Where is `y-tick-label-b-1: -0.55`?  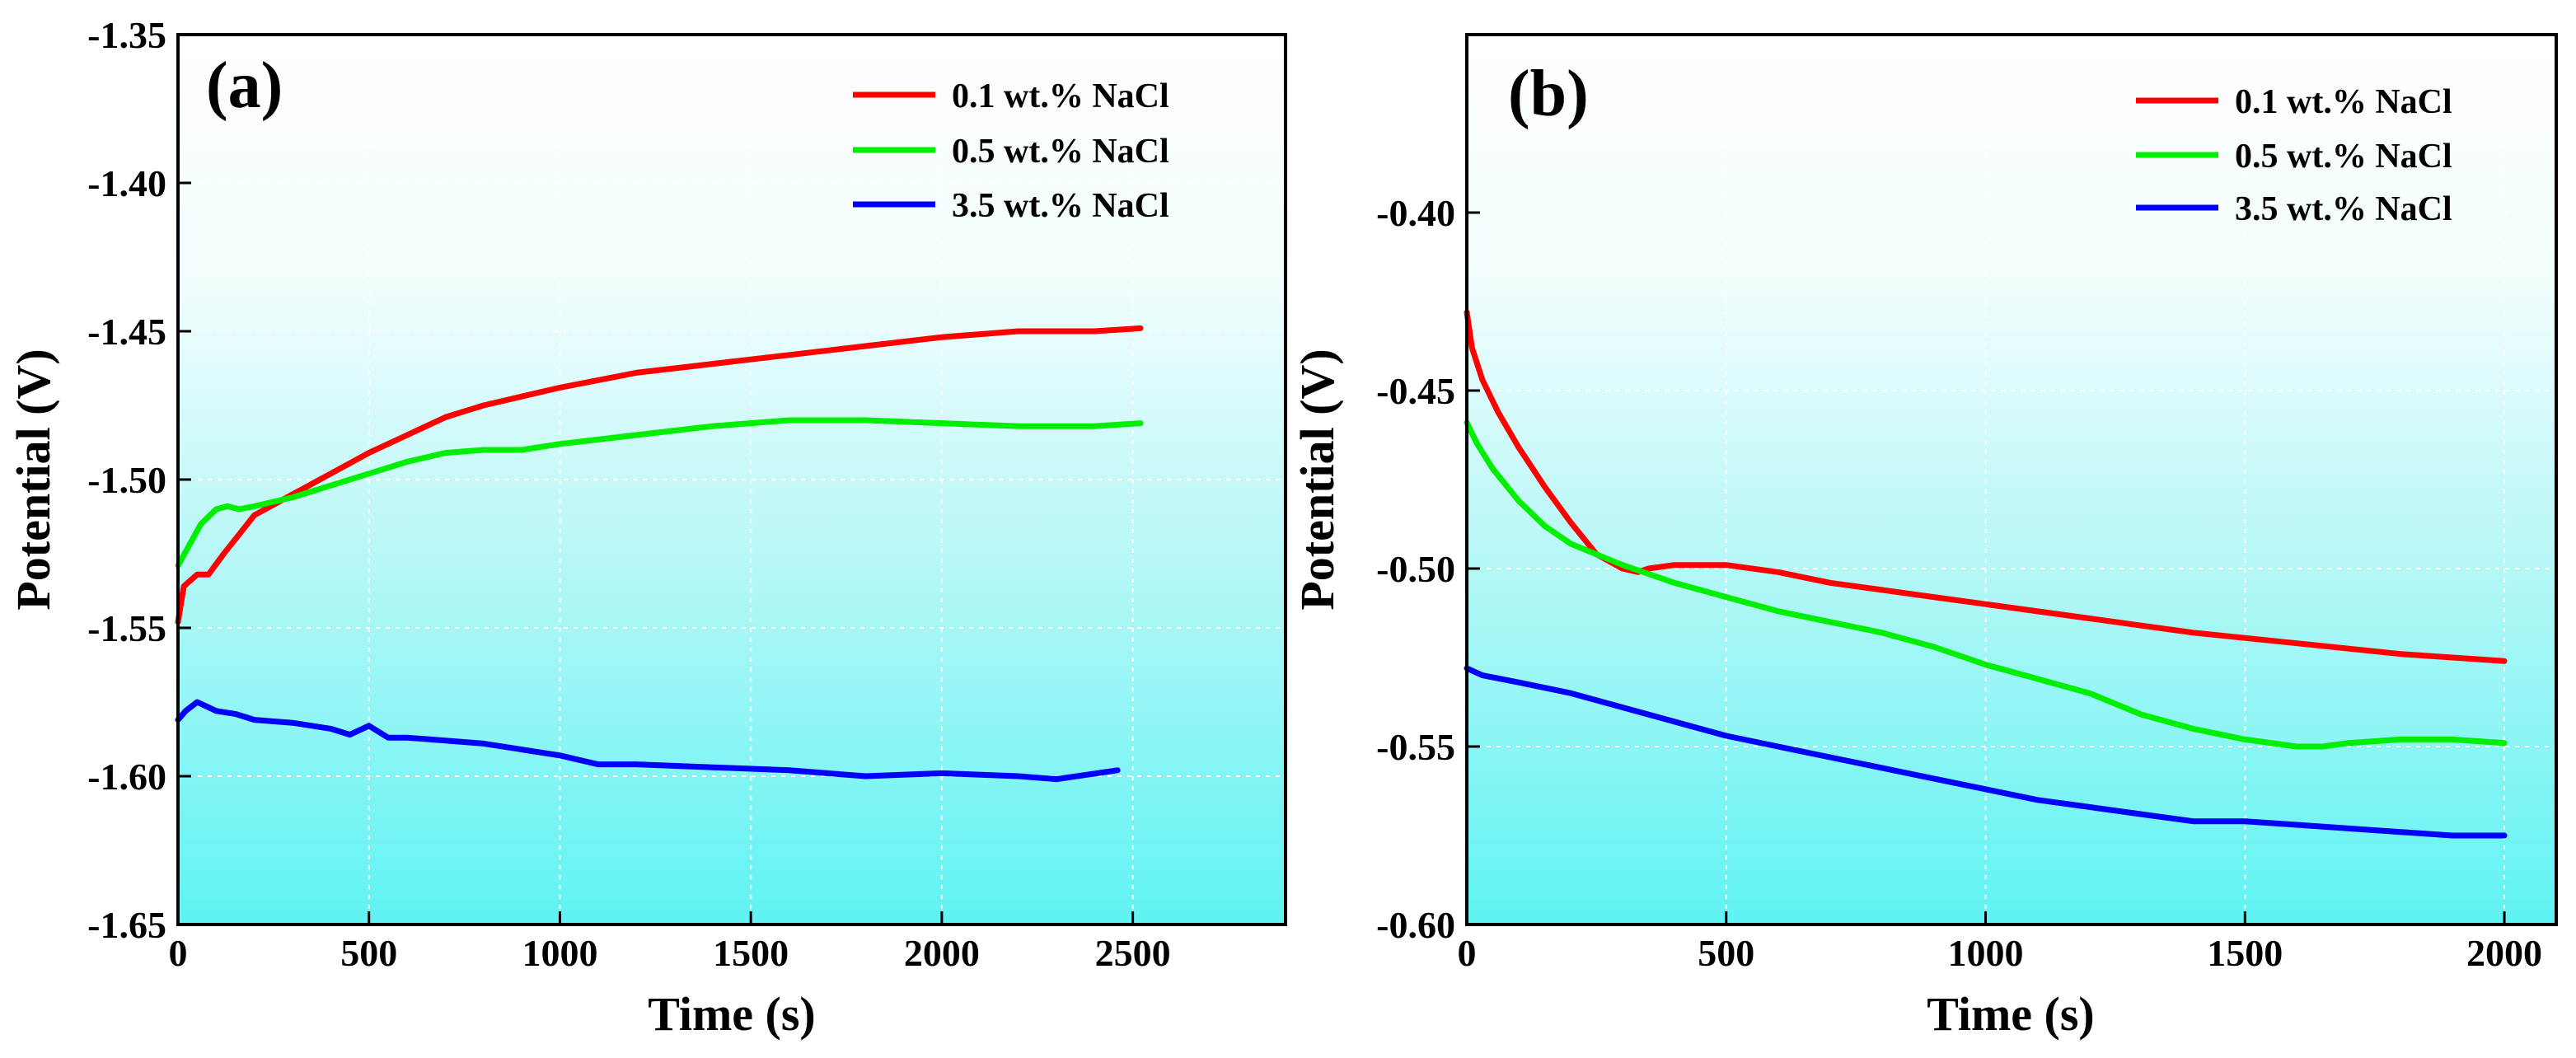
y-tick-label-b-1: -0.55 is located at coordinates (1415, 747).